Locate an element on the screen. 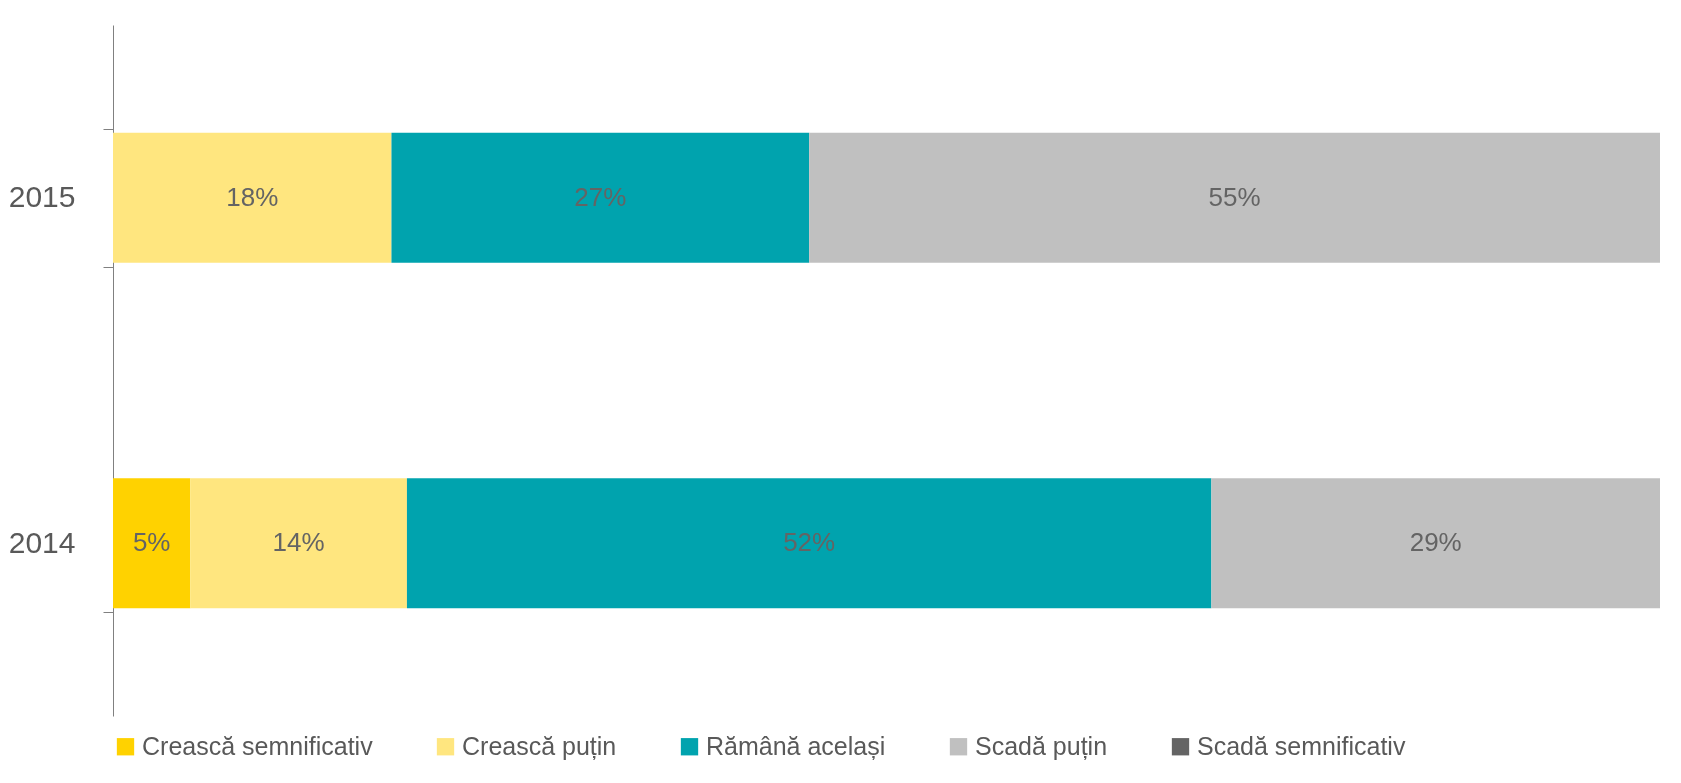 The image size is (1681, 783). data-label: 52% is located at coordinates (809, 542).